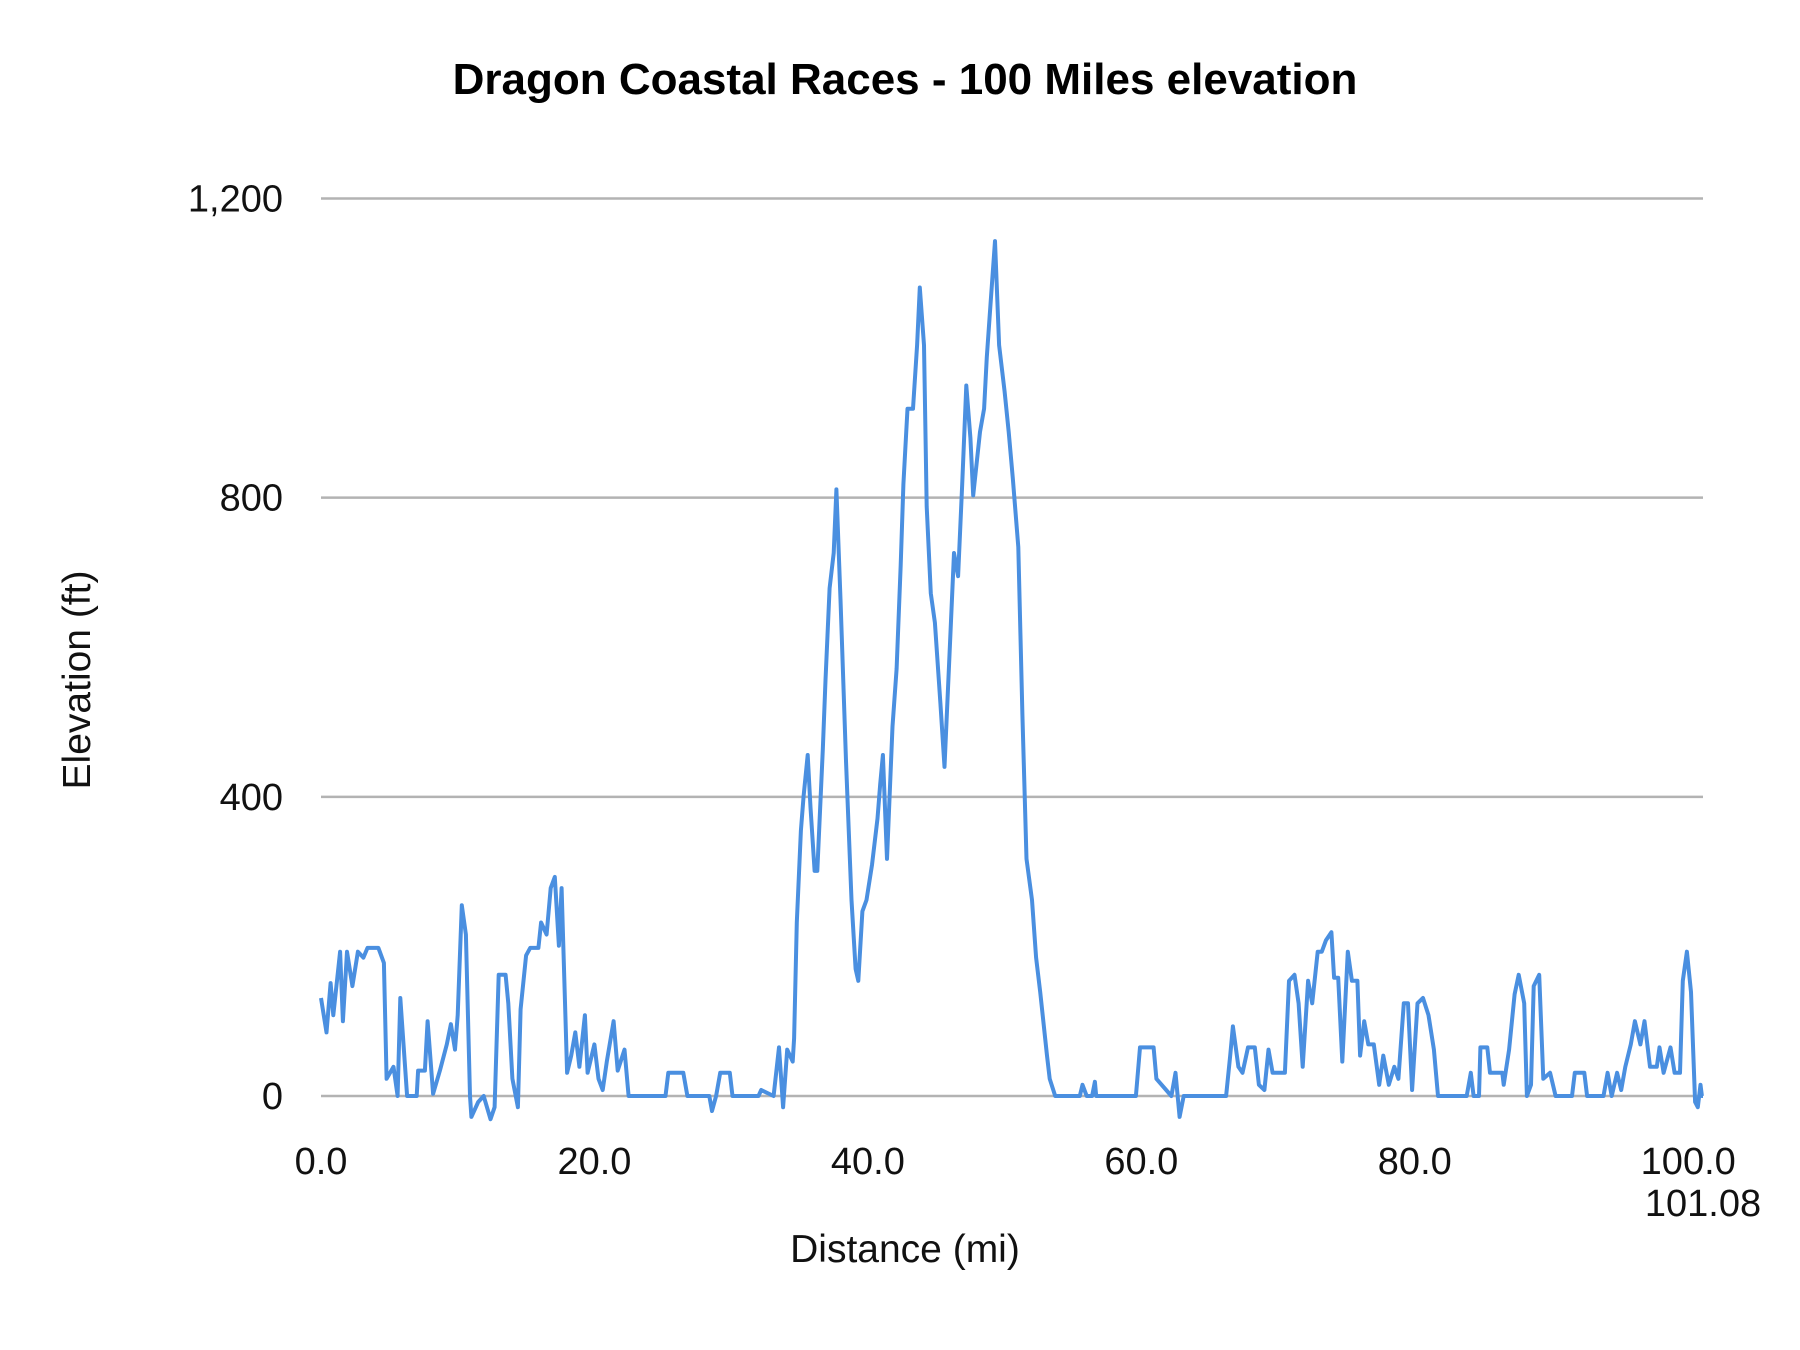 Image resolution: width=1800 pixels, height=1350 pixels. What do you see at coordinates (272, 1097) in the screenshot?
I see `y-tick-label: 0` at bounding box center [272, 1097].